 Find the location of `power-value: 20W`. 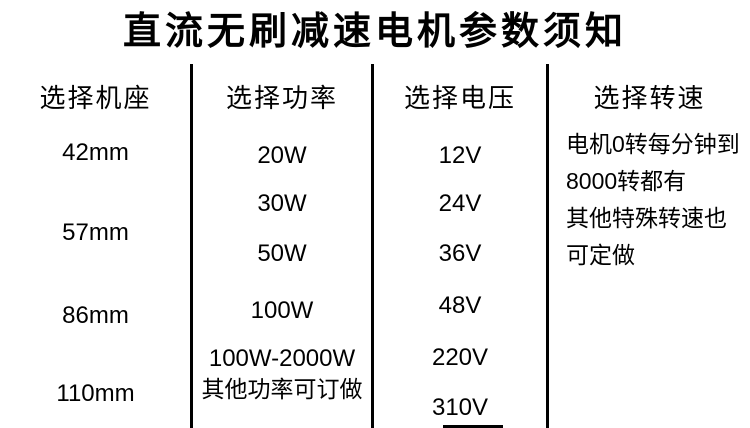

power-value: 20W is located at coordinates (282, 155).